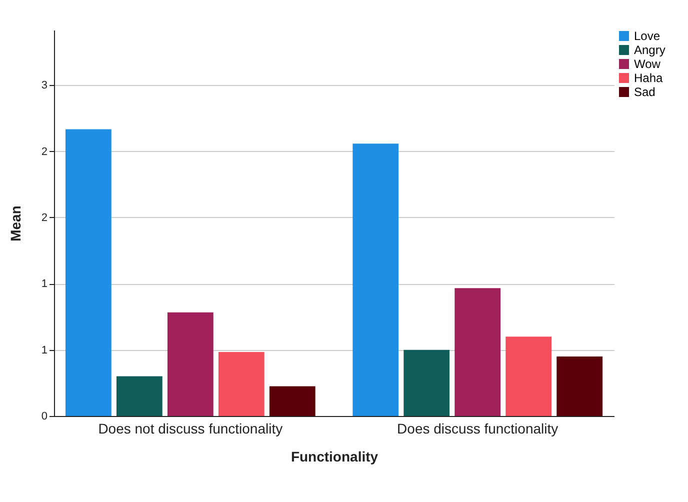  Describe the element at coordinates (44, 416) in the screenshot. I see `y-tick-label: 0` at that location.